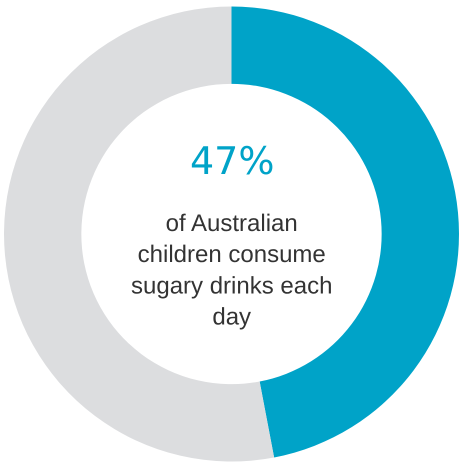  I want to click on text: of Australian children consume sugary drinks each day, so click(231, 270).